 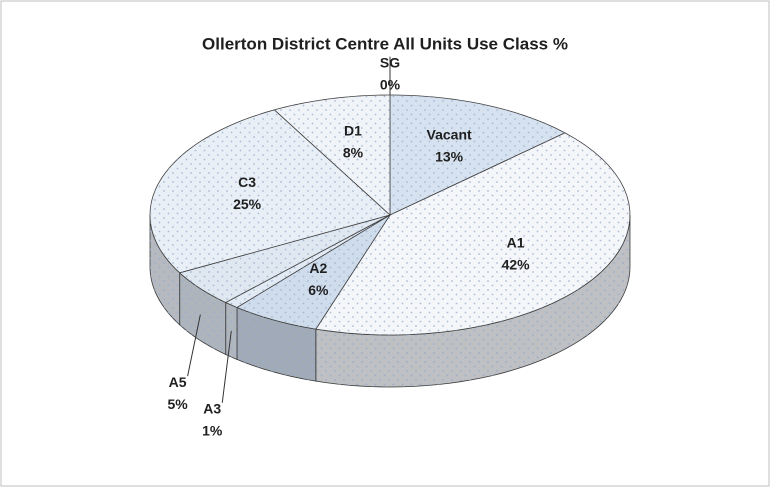 What do you see at coordinates (449, 134) in the screenshot?
I see `slice-label: Vacant` at bounding box center [449, 134].